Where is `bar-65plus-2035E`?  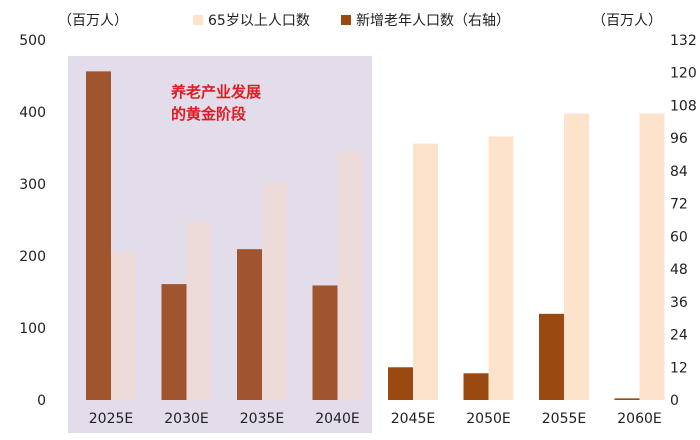
bar-65plus-2035E is located at coordinates (274, 291).